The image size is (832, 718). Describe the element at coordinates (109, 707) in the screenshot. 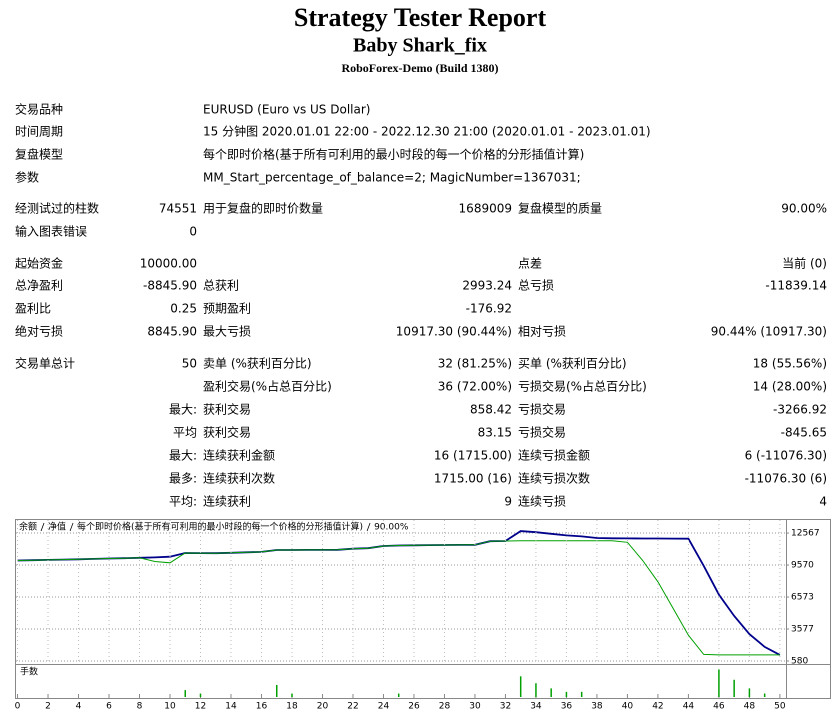

I see `x-tick-label: 6` at that location.